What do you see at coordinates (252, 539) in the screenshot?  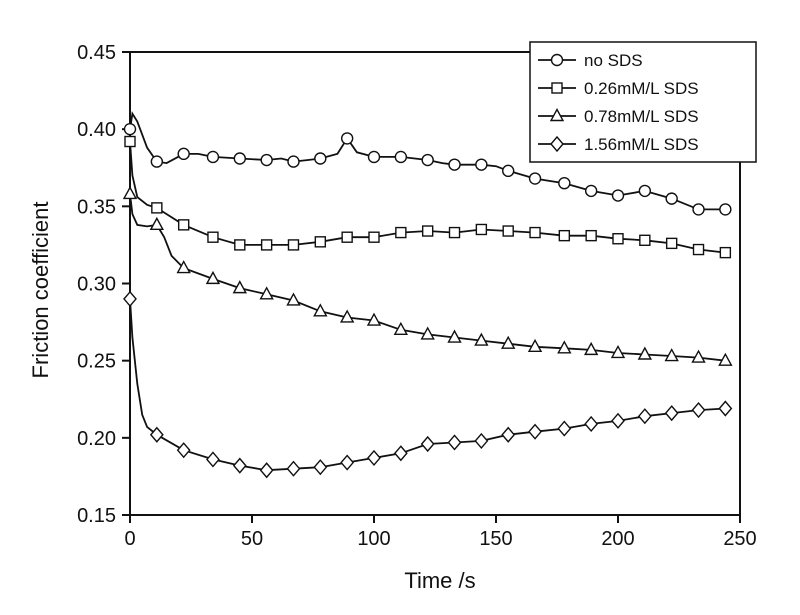 I see `x-tick-label: 50` at bounding box center [252, 539].